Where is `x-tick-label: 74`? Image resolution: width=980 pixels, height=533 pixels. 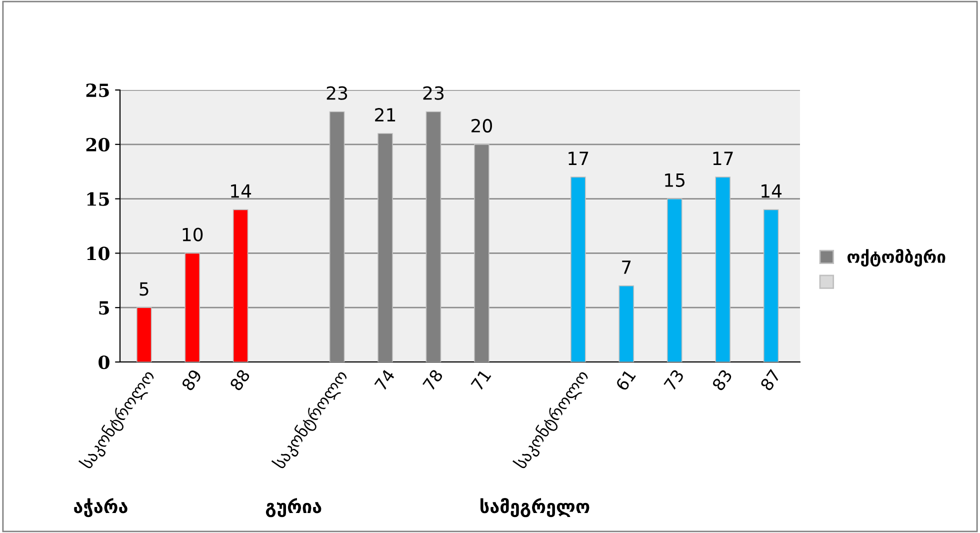
x-tick-label: 74 is located at coordinates (385, 380).